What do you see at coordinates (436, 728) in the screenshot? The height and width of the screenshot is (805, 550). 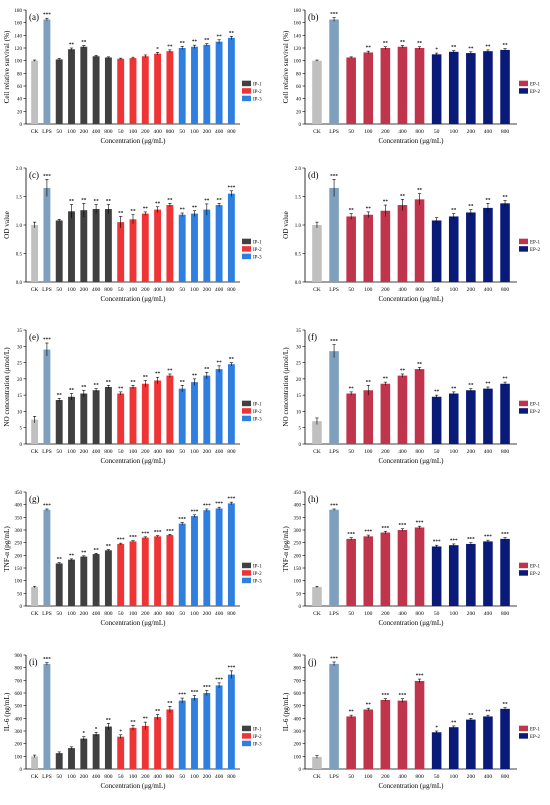 I see `significance-mark: *` at bounding box center [436, 728].